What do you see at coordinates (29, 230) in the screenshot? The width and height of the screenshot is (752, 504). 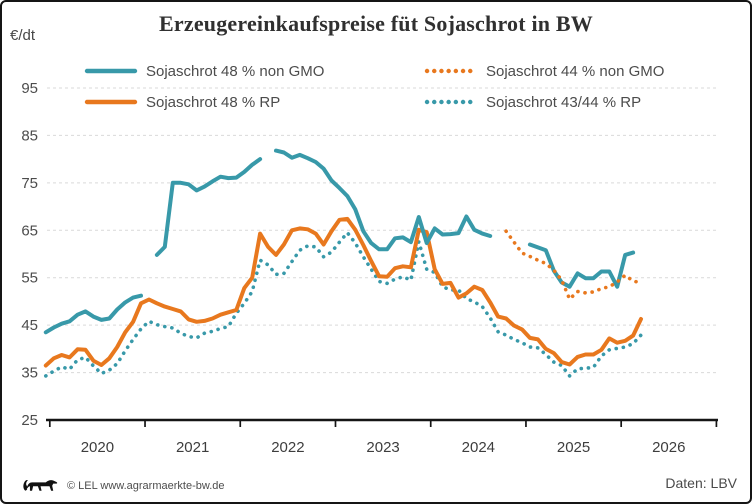 I see `y-tick-label-65: 65` at bounding box center [29, 230].